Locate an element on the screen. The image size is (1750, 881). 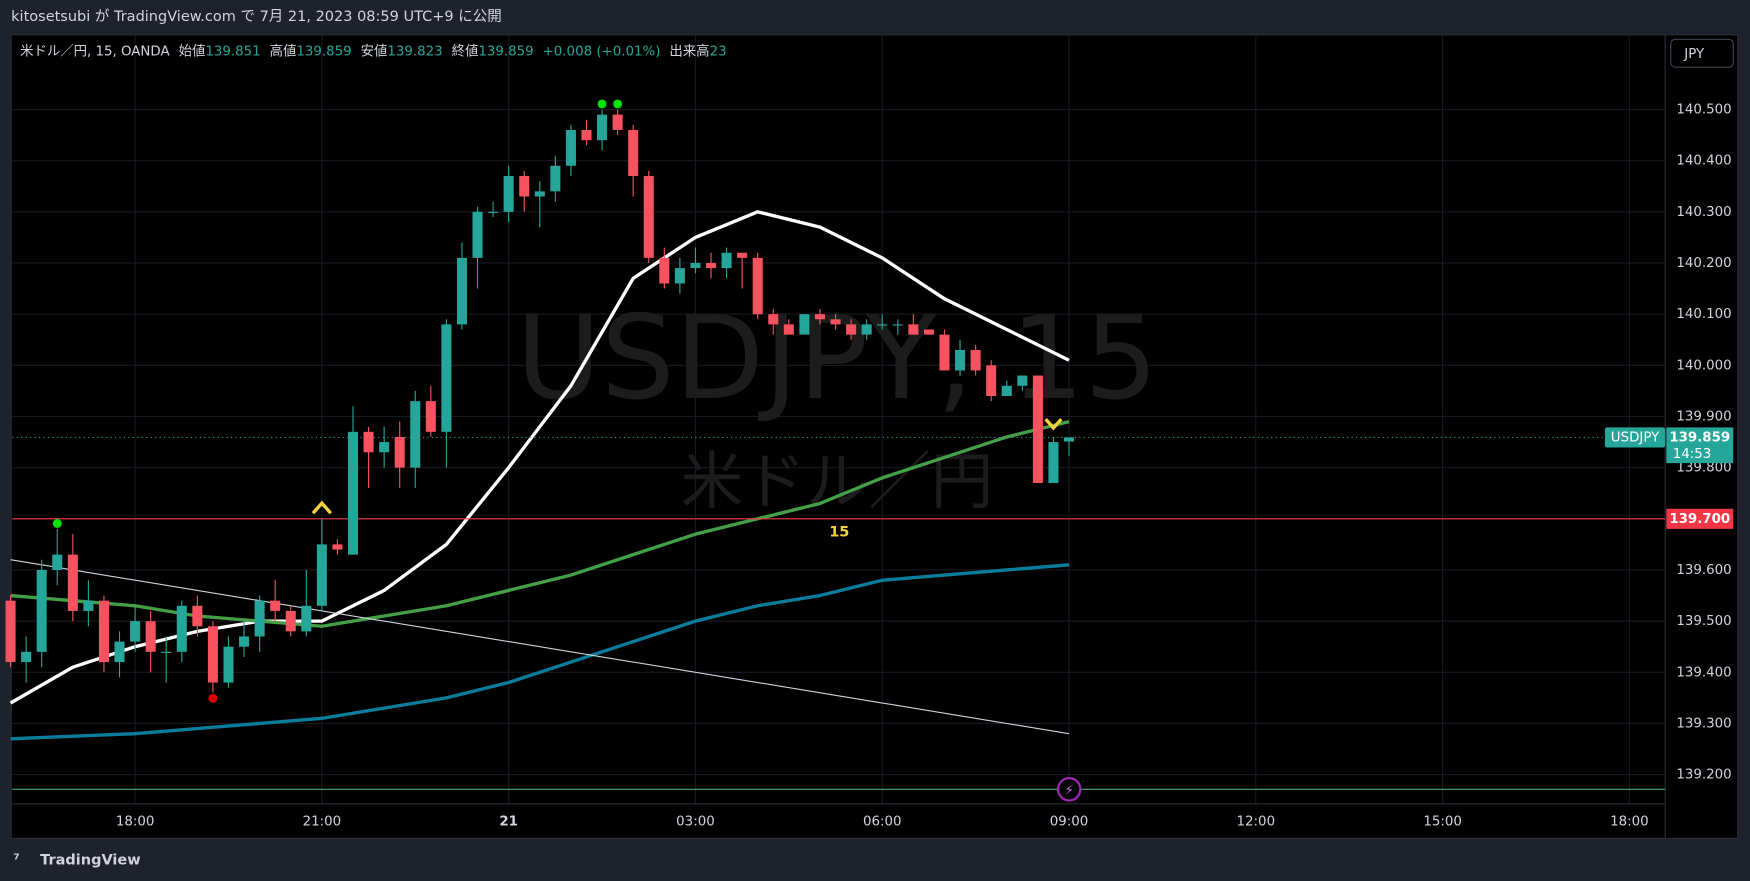
symbol-tag is located at coordinates (1635, 437).